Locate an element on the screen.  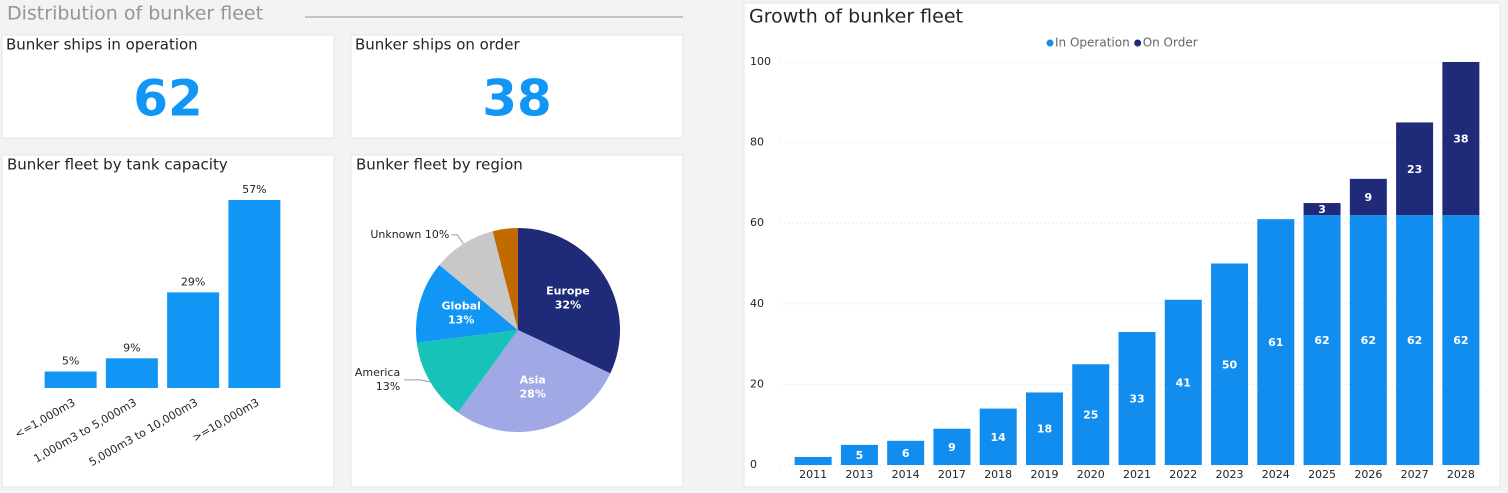
legend-label: In Operation is located at coordinates (1092, 43).